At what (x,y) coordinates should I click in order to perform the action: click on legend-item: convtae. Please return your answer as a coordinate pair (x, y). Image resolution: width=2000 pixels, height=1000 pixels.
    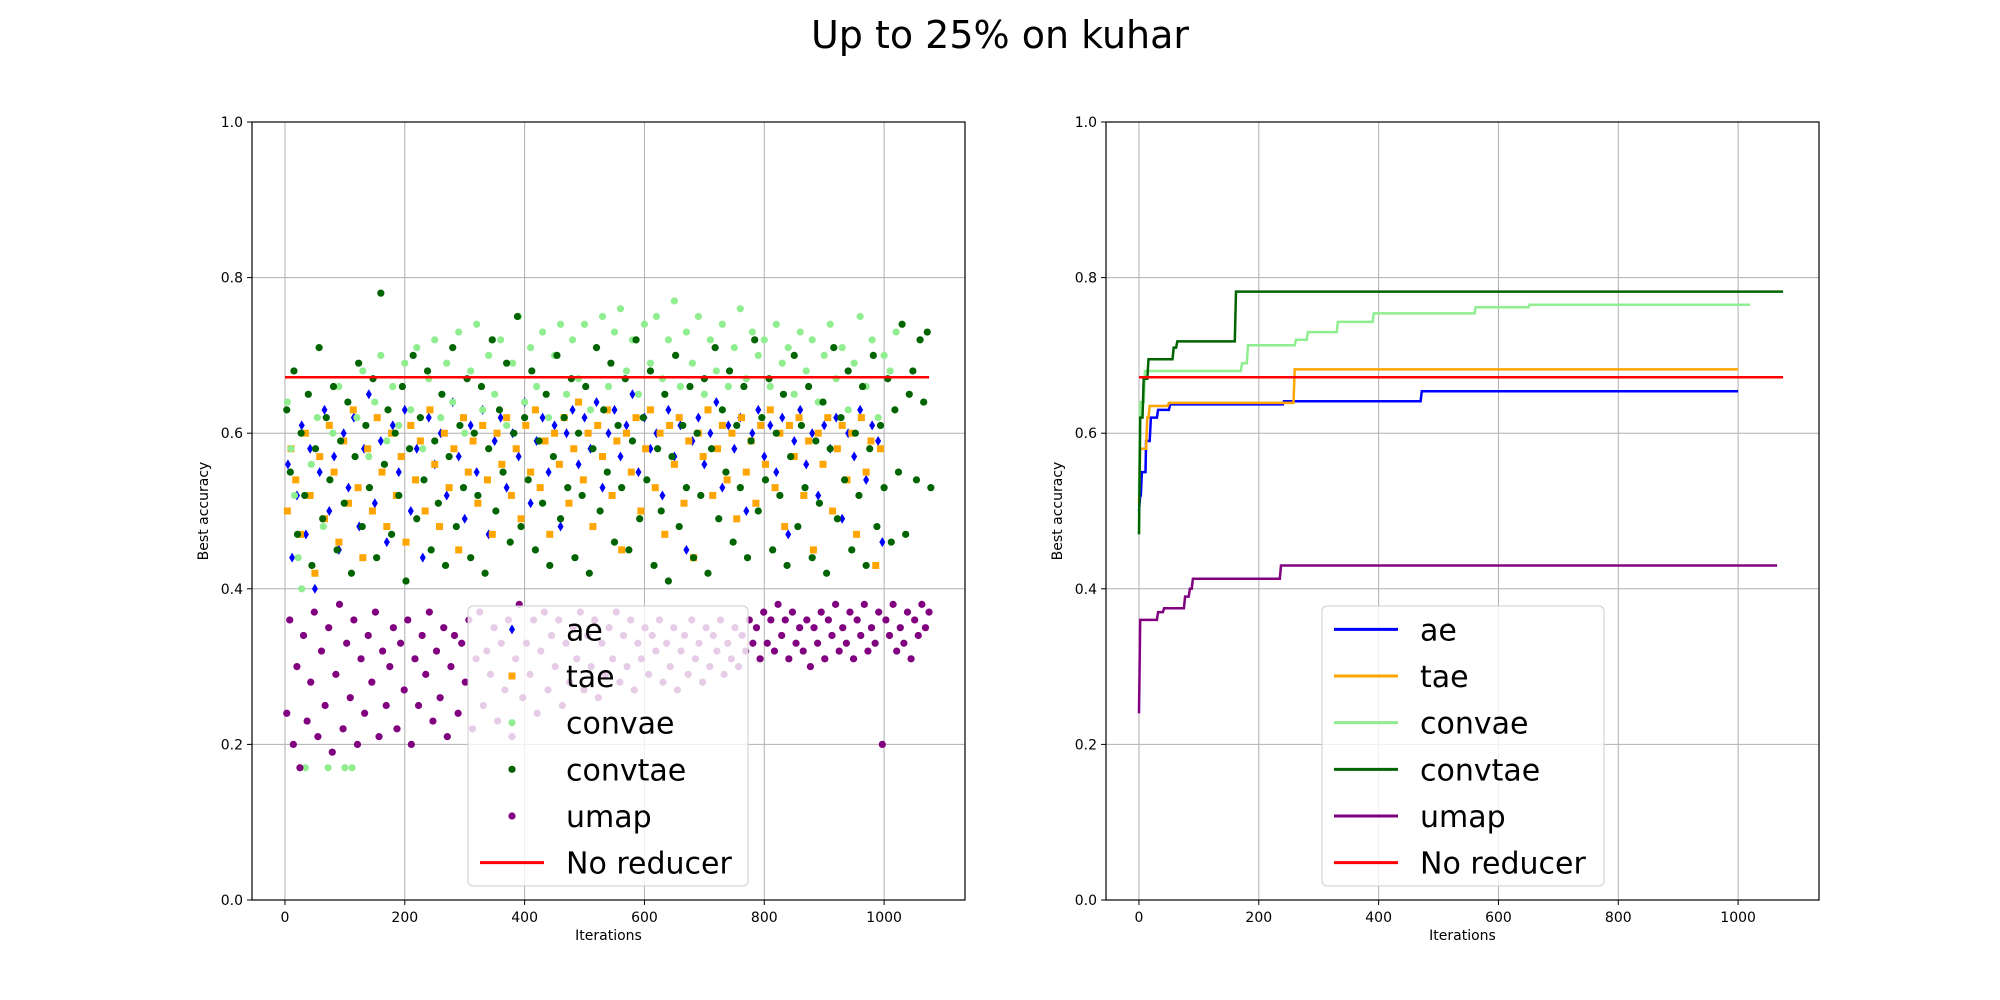
    Looking at the image, I should click on (597, 770).